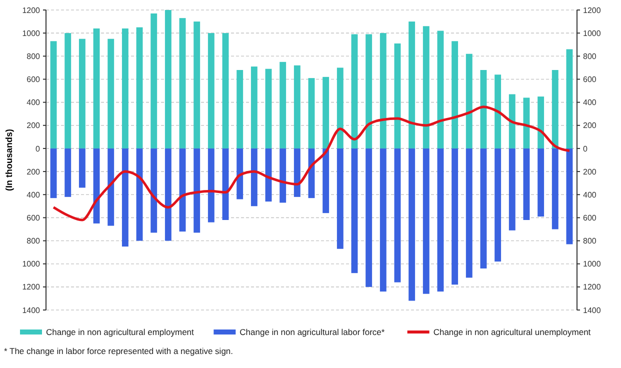 The image size is (621, 368). I want to click on y2-tick-label: 200, so click(590, 171).